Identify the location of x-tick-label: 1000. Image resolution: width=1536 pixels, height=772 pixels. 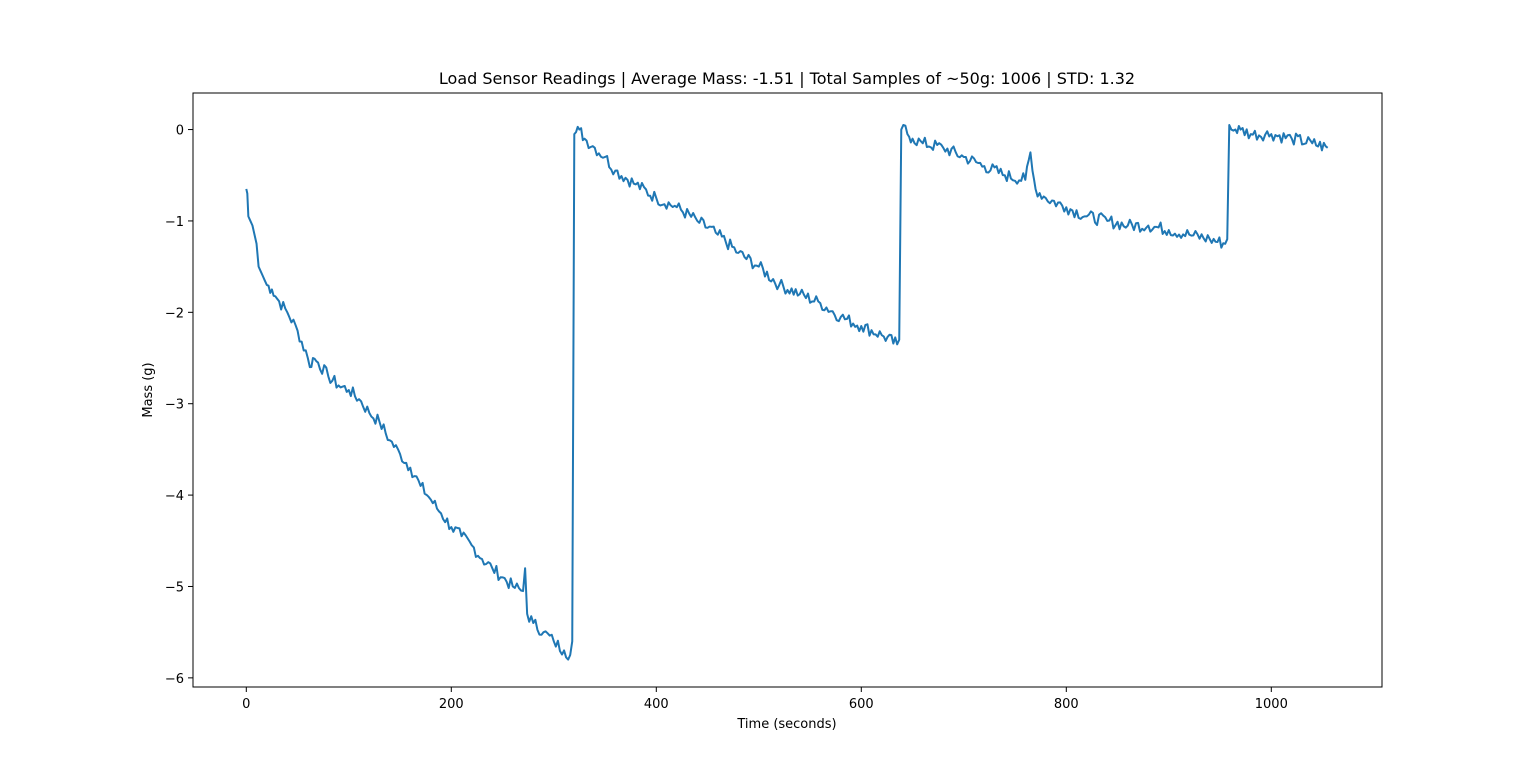
(1271, 704).